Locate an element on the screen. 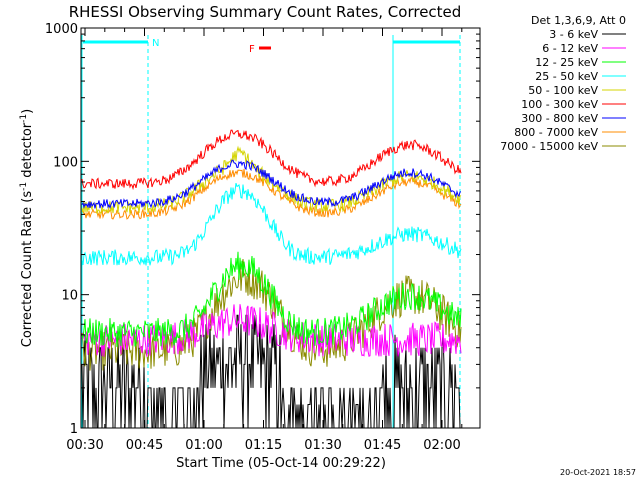 The height and width of the screenshot is (480, 640). y-axis-label-sup1: -1 is located at coordinates (24, 186).